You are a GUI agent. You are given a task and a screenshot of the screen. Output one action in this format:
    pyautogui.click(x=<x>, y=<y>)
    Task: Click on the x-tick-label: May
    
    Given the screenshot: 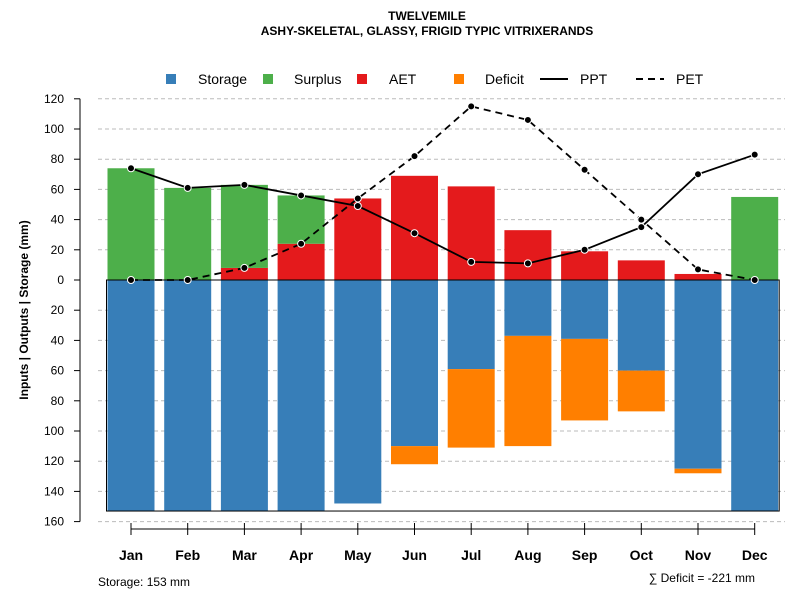 What is the action you would take?
    pyautogui.click(x=357, y=555)
    